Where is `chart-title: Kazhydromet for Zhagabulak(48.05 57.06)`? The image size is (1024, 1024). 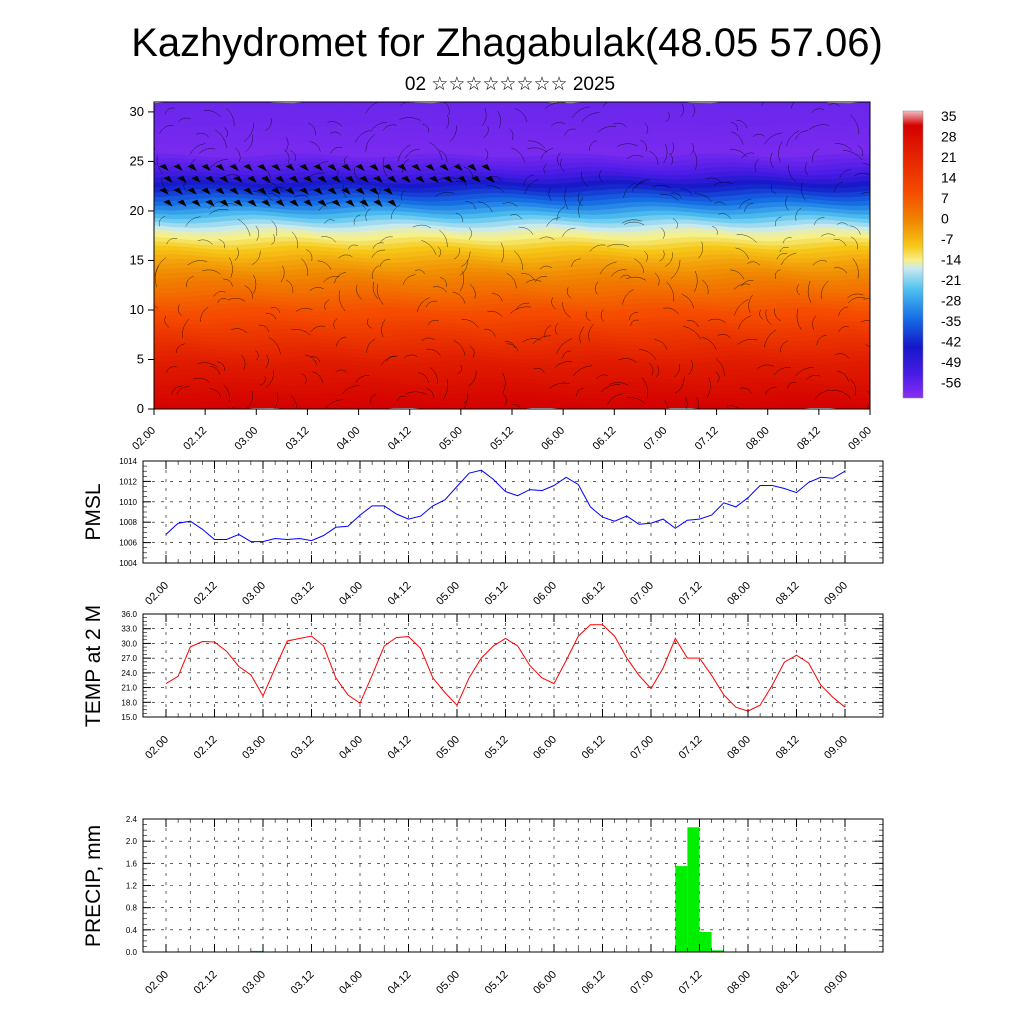
chart-title: Kazhydromet for Zhagabulak(48.05 57.06) is located at coordinates (507, 43).